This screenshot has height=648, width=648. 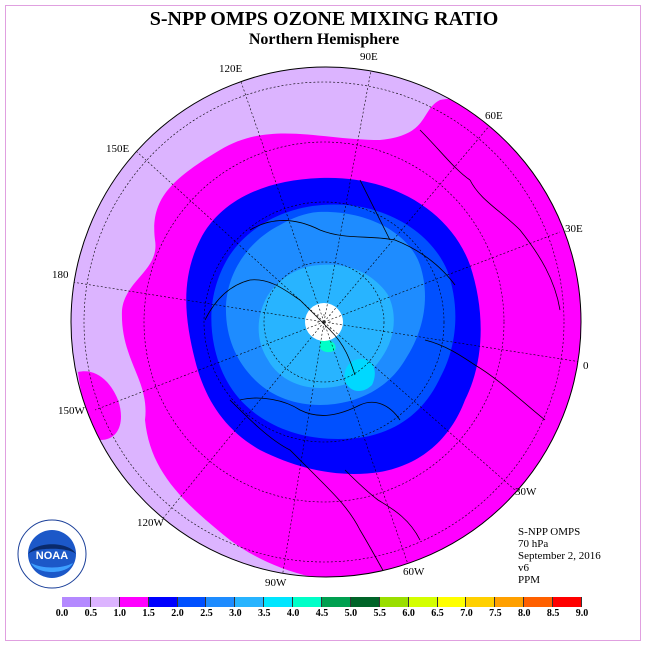 What do you see at coordinates (495, 613) in the screenshot?
I see `colorbar-tick-label: 7.5` at bounding box center [495, 613].